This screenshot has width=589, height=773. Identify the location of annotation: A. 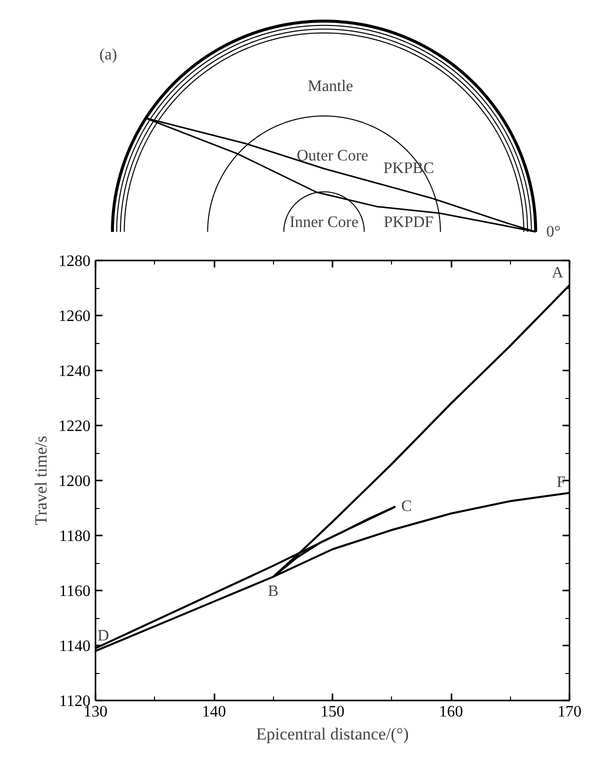
(558, 273).